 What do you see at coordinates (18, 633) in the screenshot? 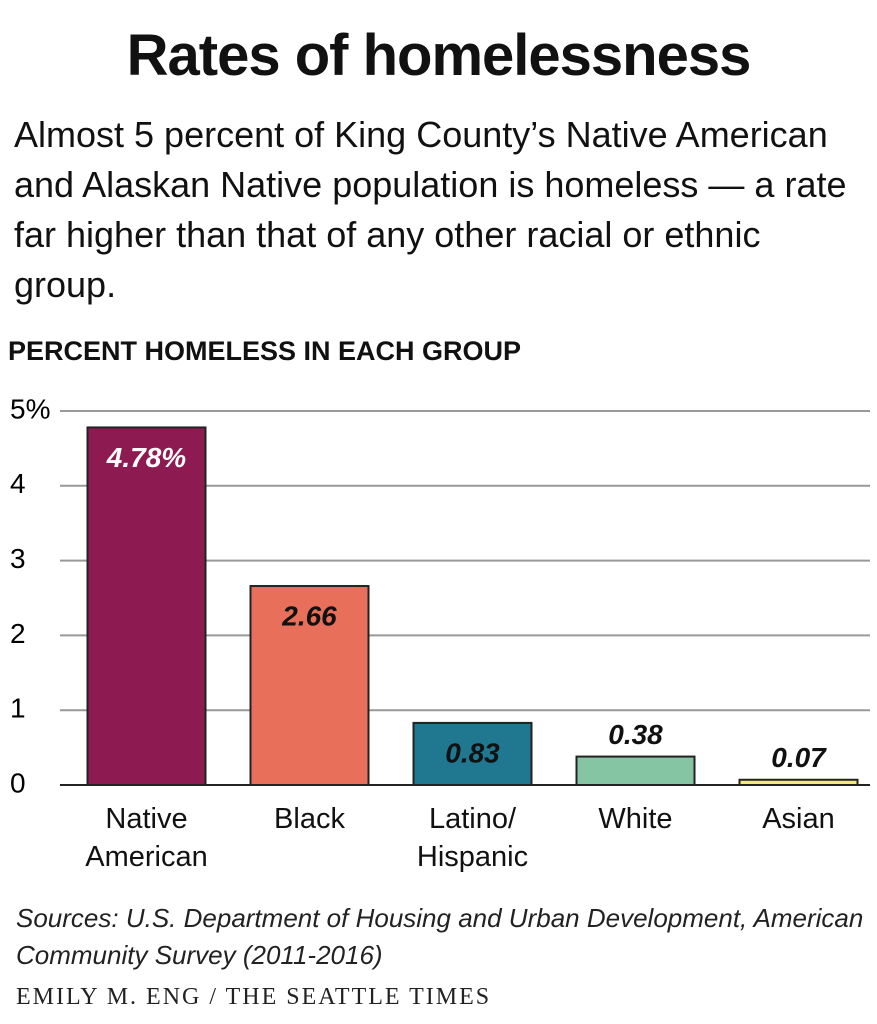
I see `y-tick-label: 2` at bounding box center [18, 633].